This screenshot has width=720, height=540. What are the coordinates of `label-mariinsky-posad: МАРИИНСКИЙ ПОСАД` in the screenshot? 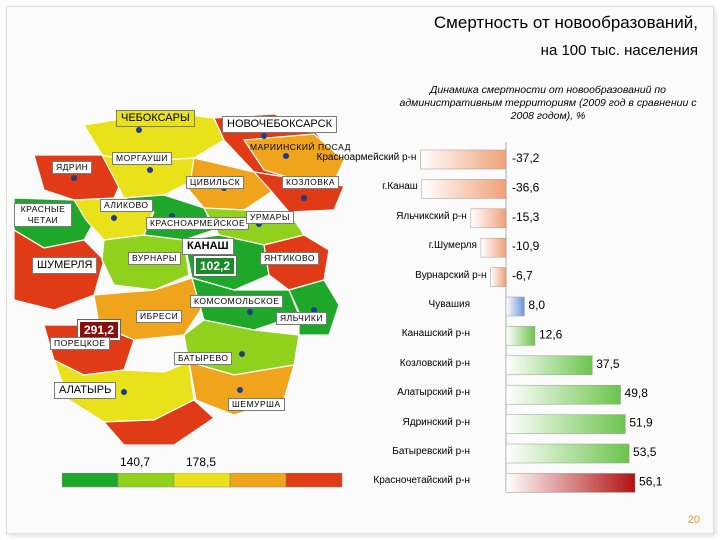 It's located at (300, 147).